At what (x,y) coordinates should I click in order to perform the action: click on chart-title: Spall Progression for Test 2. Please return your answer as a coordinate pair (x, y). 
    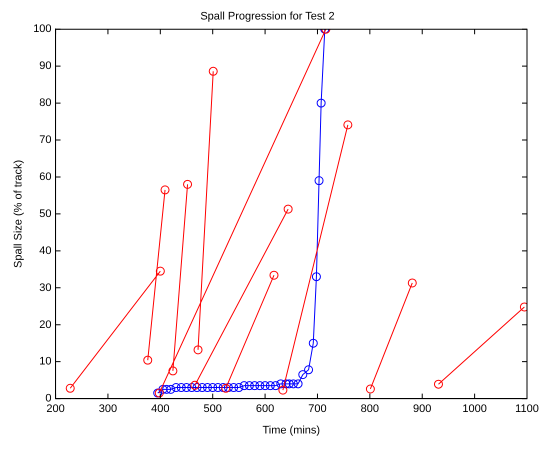
    Looking at the image, I should click on (267, 16).